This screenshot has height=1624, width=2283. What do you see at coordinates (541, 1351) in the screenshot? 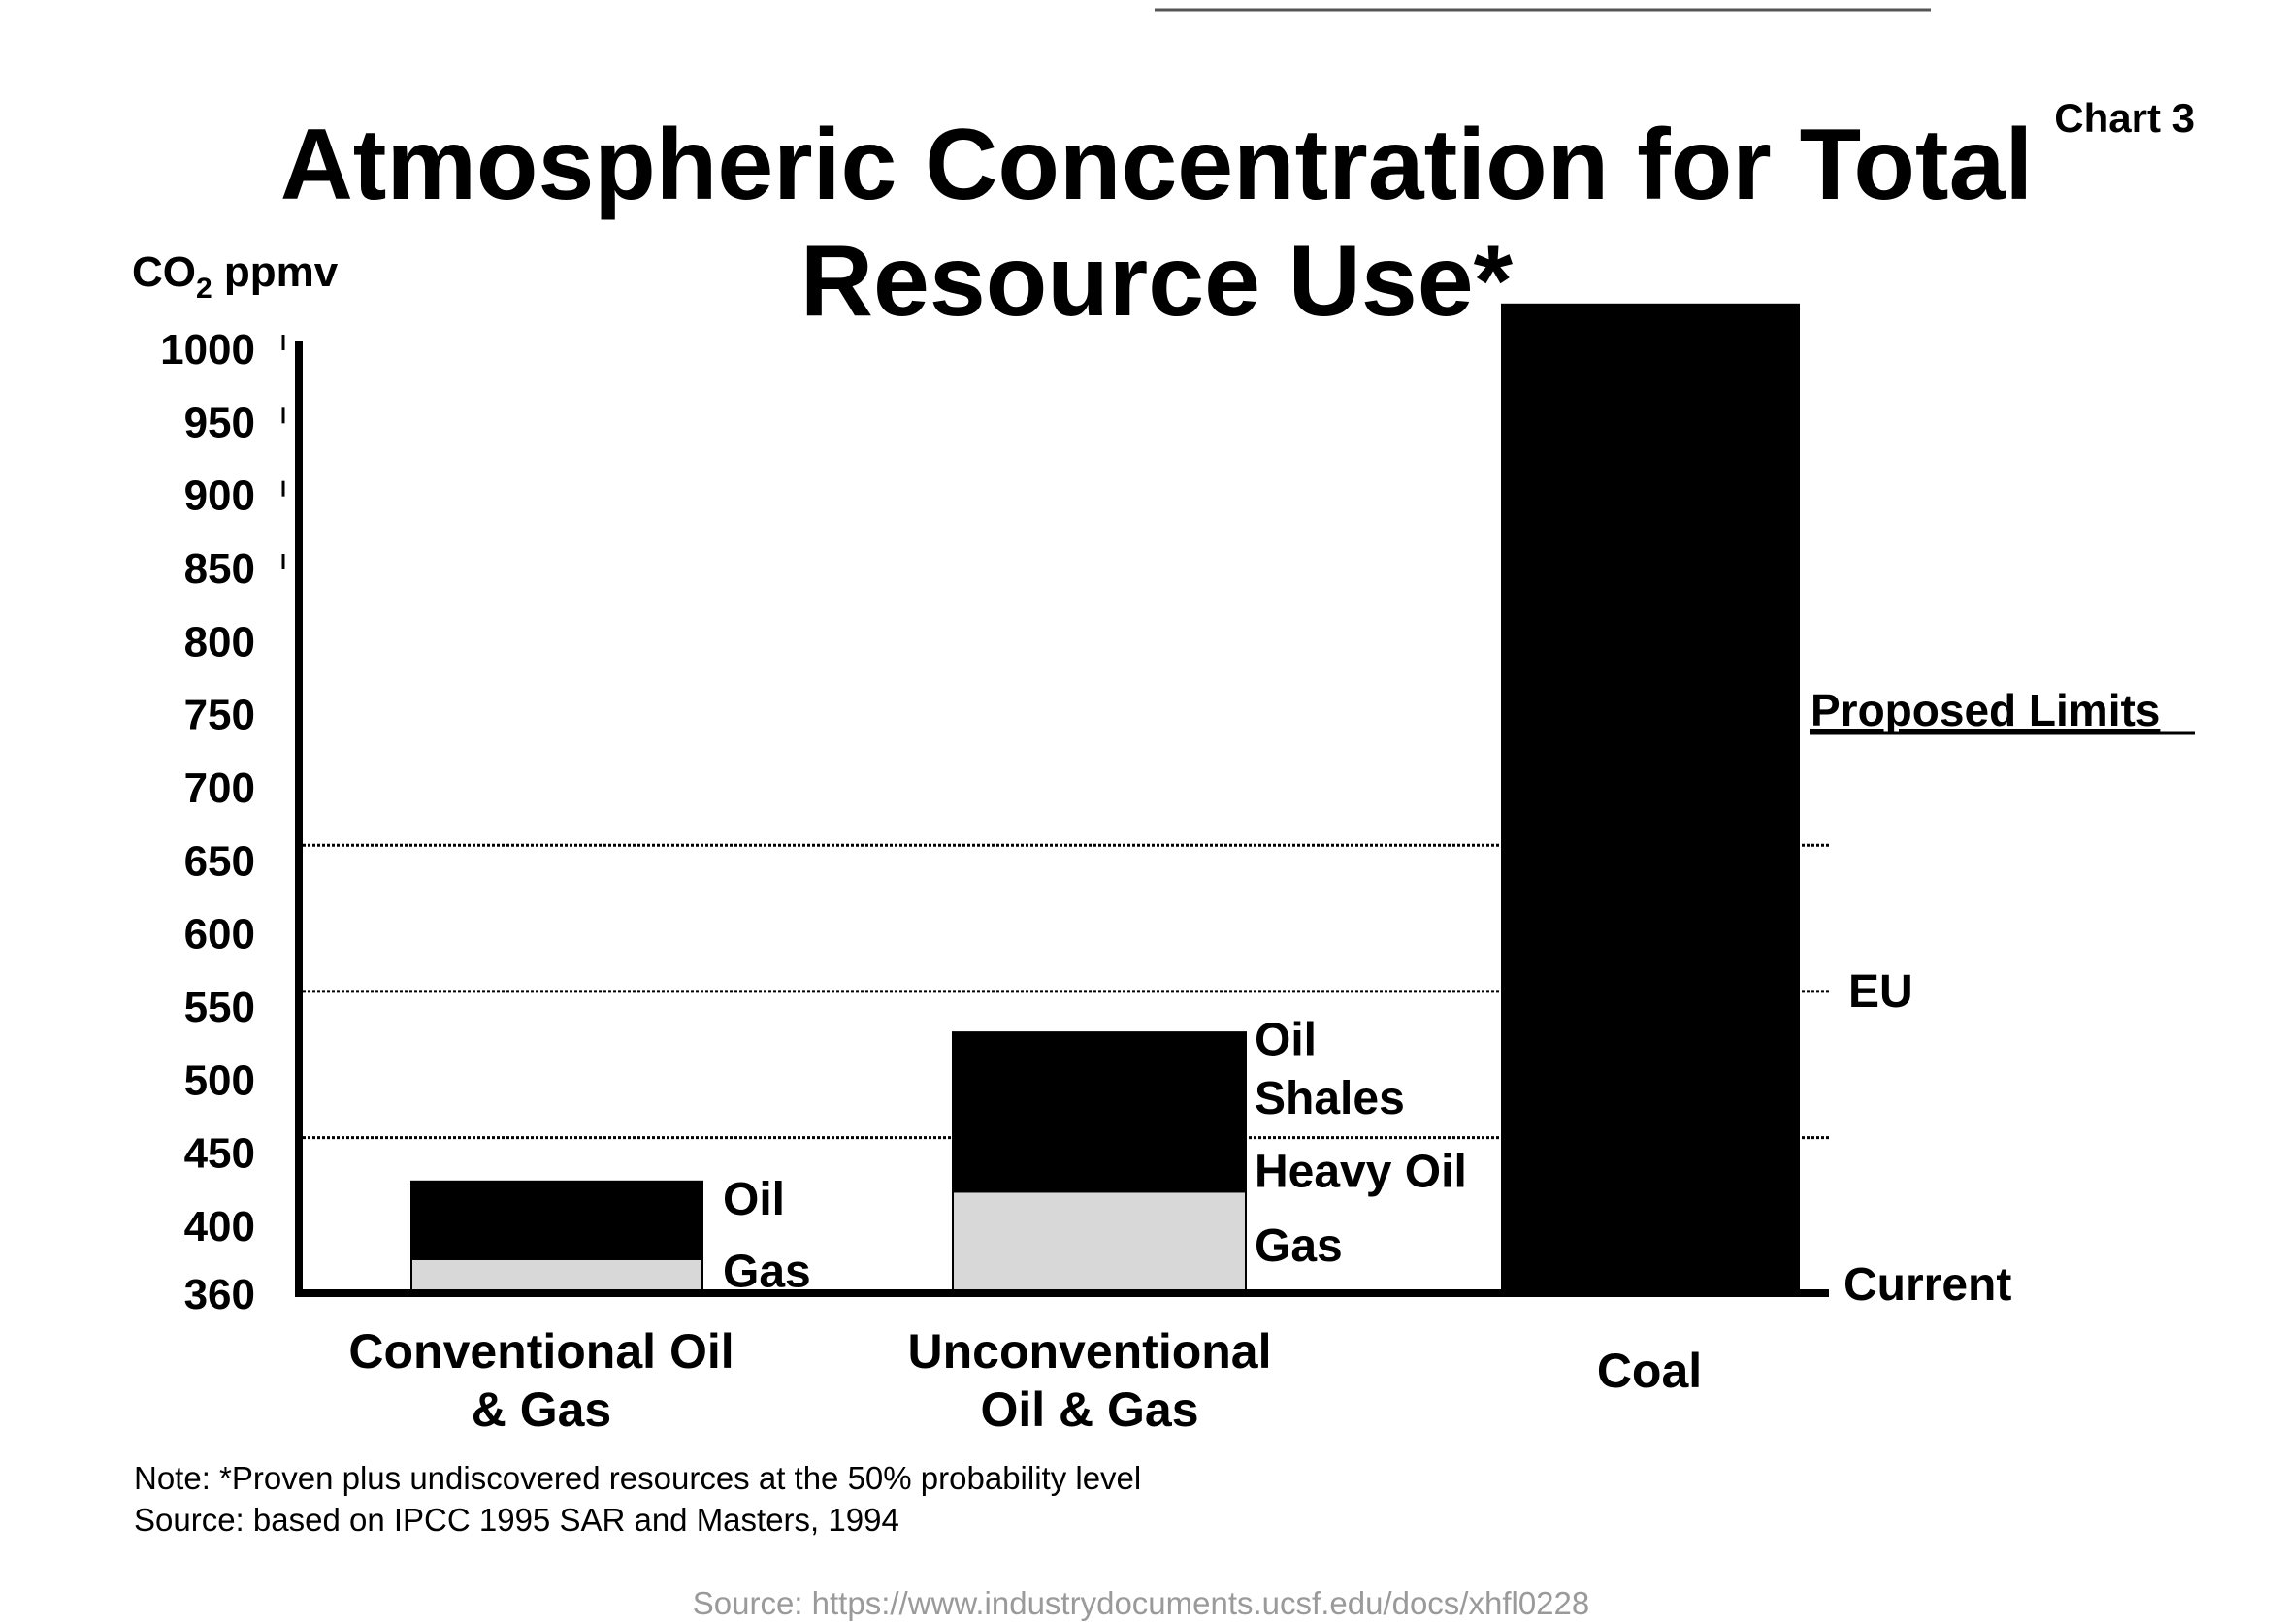
I see `category-label: Conventional Oil` at bounding box center [541, 1351].